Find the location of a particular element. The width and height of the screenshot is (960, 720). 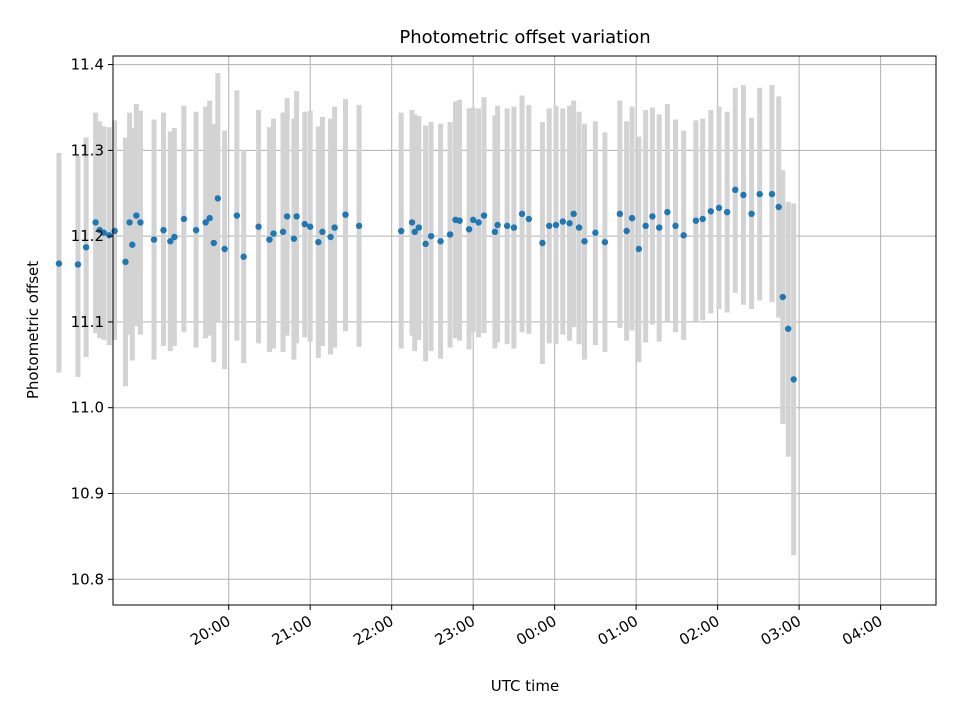

y-tick-label: 11.0 is located at coordinates (87, 408).